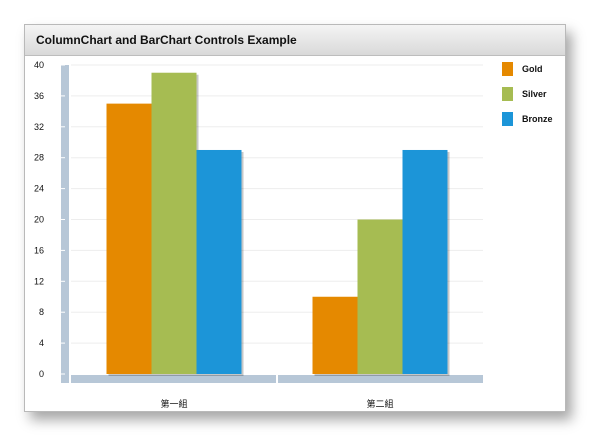 Image resolution: width=590 pixels, height=437 pixels. Describe the element at coordinates (41, 312) in the screenshot. I see `y-tick-label: 8` at that location.